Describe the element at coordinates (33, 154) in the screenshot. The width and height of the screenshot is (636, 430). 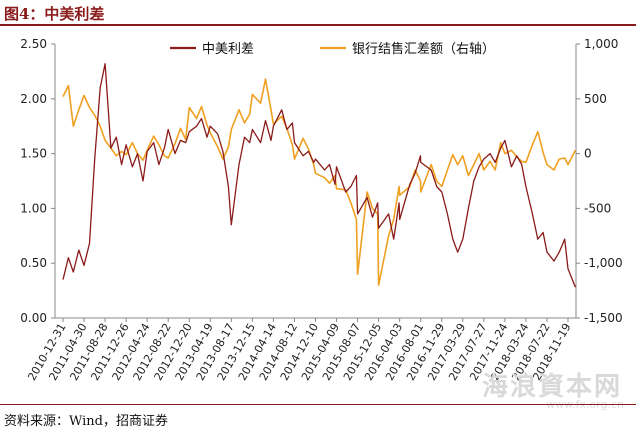
I see `left-tick-label: 1.50` at that location.